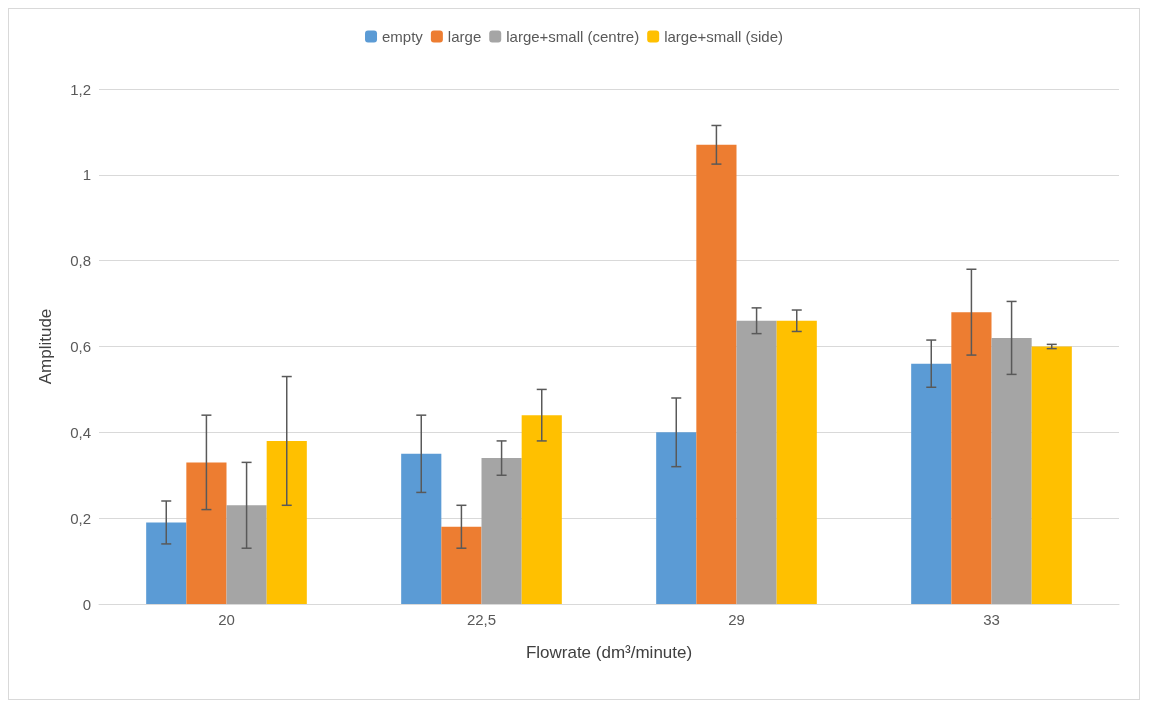 The image size is (1156, 716). Describe the element at coordinates (86, 604) in the screenshot. I see `y-tick-label: 0` at that location.